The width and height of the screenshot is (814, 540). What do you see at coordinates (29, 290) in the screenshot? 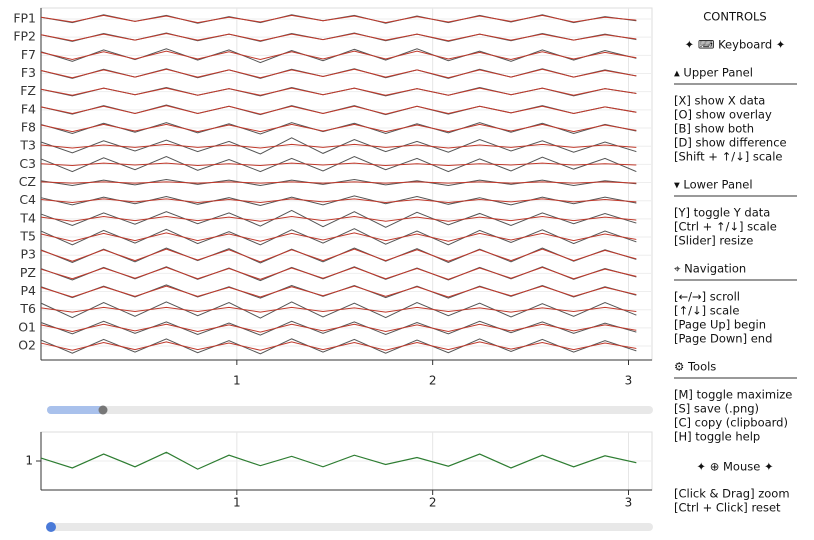
I see `channel-label: P4` at bounding box center [29, 290].